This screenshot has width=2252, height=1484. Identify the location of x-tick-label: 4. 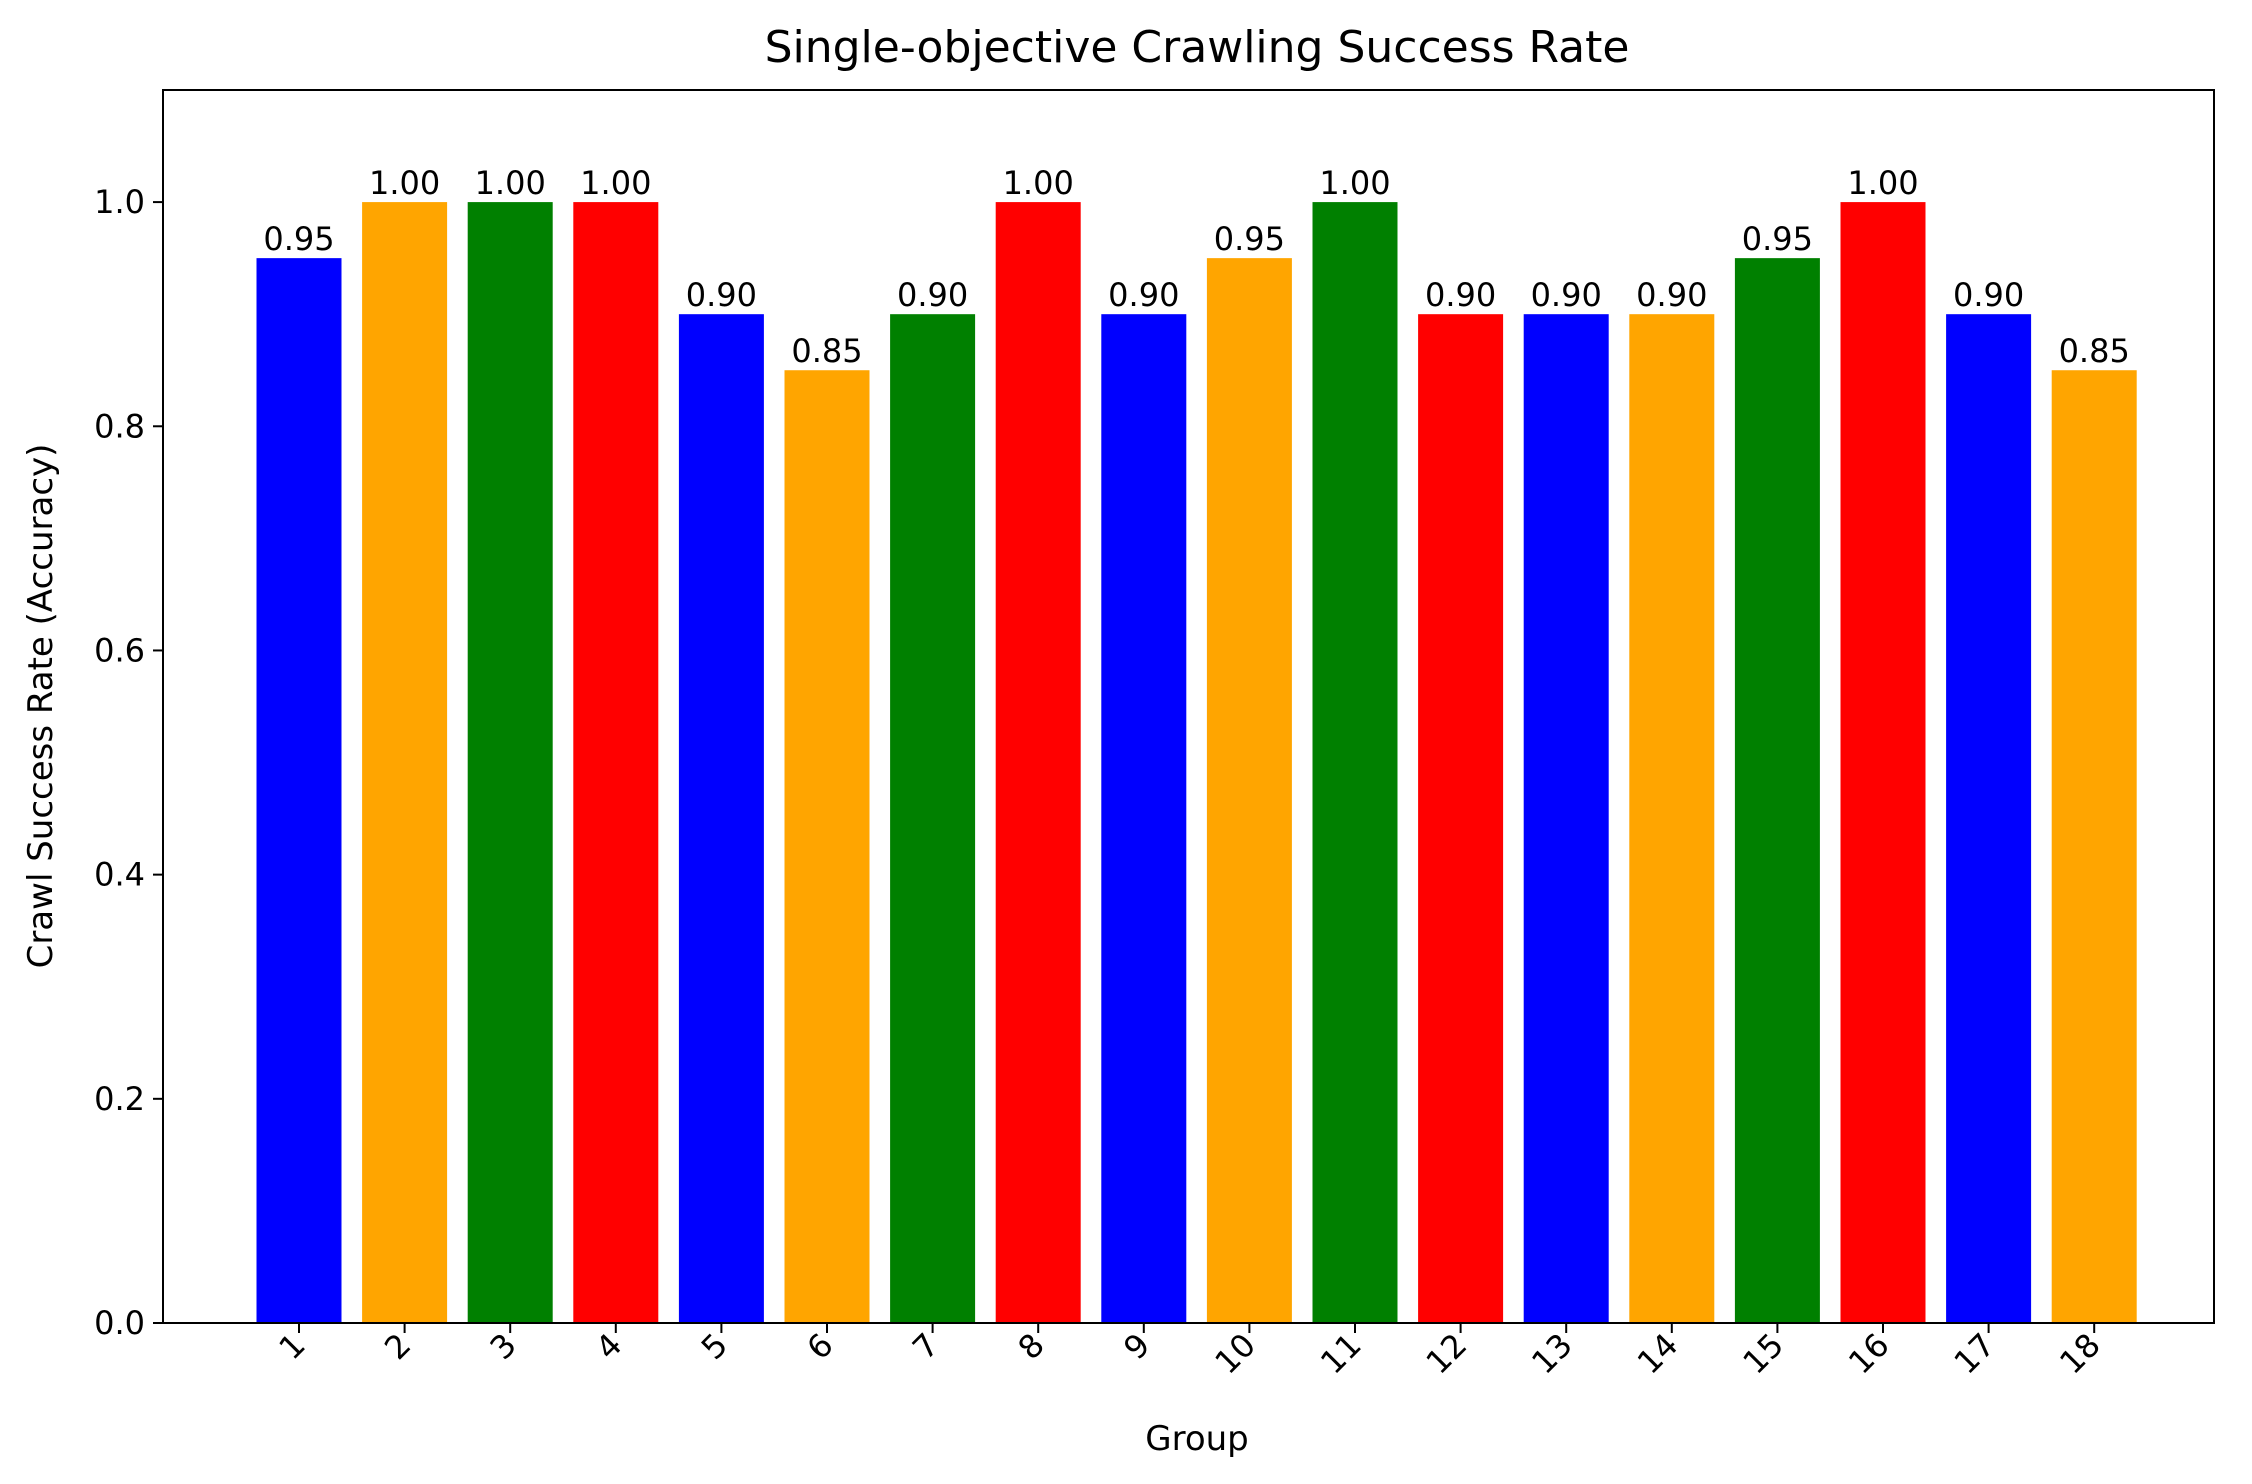
(608, 1346).